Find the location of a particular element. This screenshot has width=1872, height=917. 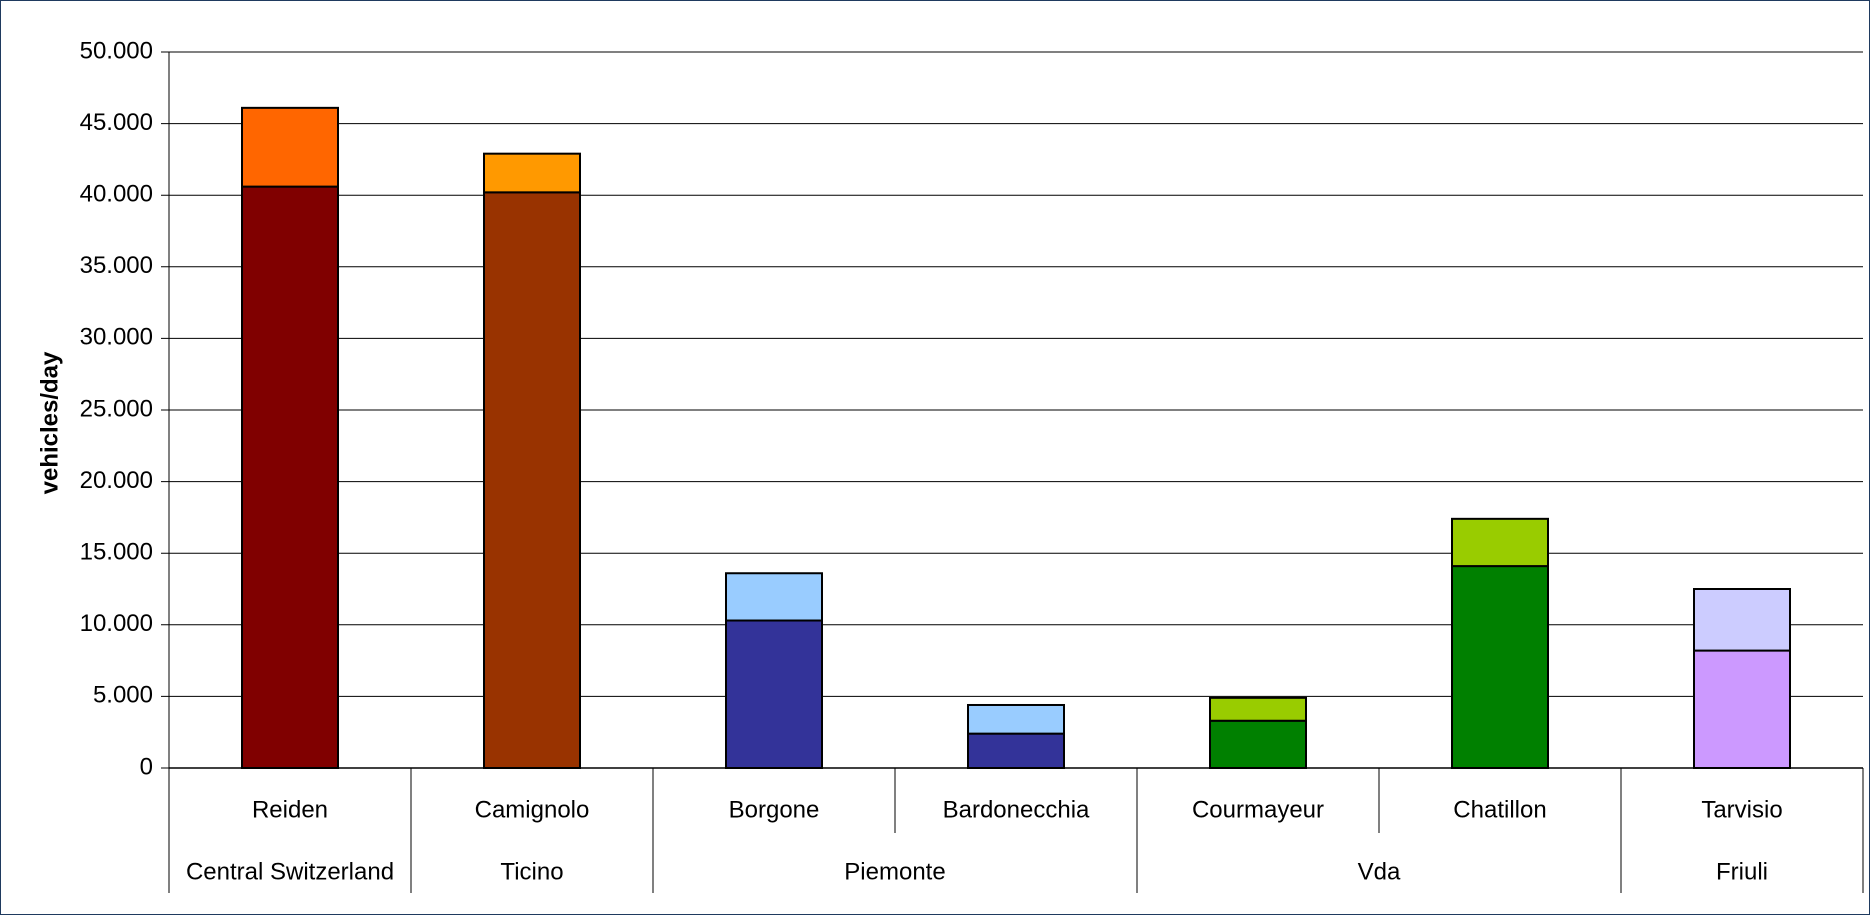

category-label: Courmayeur is located at coordinates (1258, 809).